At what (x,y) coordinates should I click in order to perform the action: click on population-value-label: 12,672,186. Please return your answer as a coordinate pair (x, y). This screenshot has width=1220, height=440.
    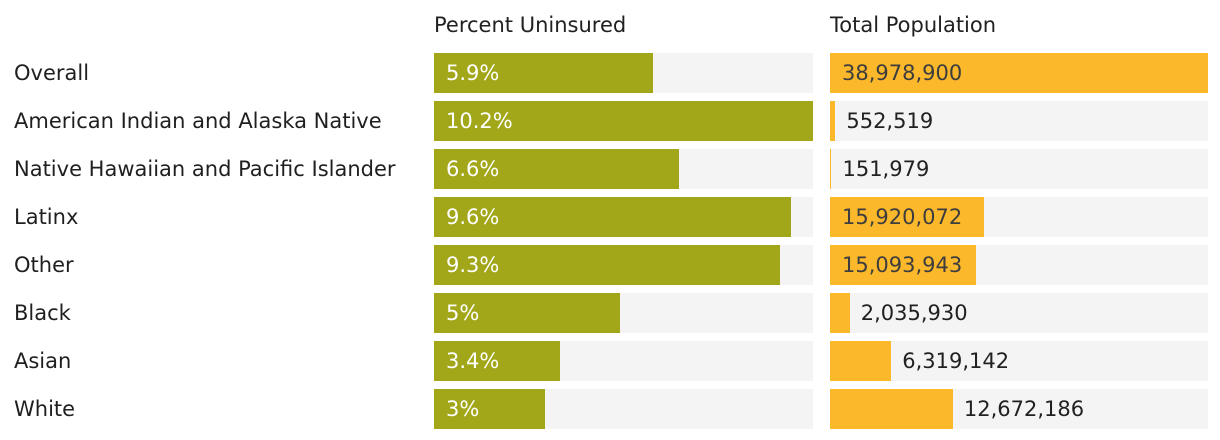
    Looking at the image, I should click on (1024, 409).